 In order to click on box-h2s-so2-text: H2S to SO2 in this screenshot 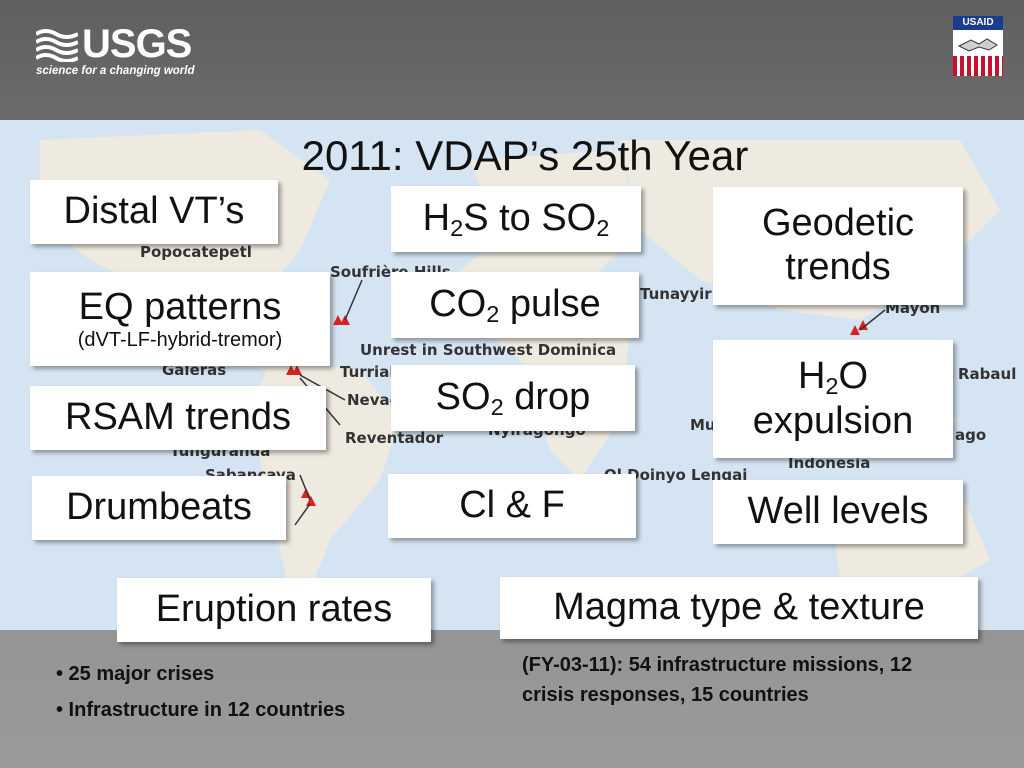, I will do `click(516, 218)`.